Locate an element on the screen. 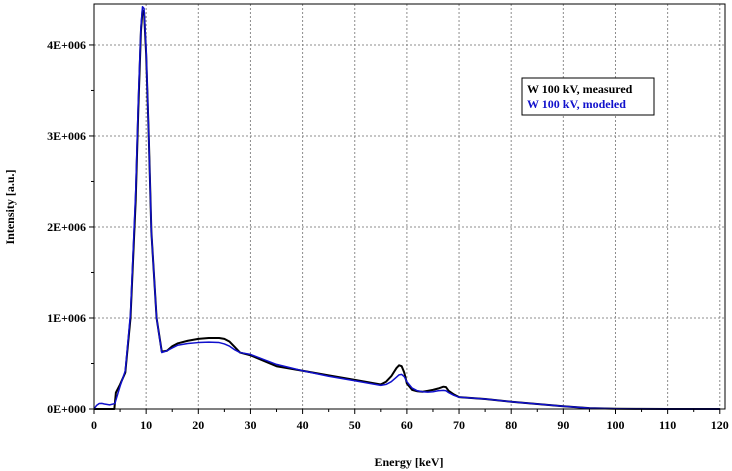 The image size is (732, 471). x-tick-label: 20 is located at coordinates (198, 425).